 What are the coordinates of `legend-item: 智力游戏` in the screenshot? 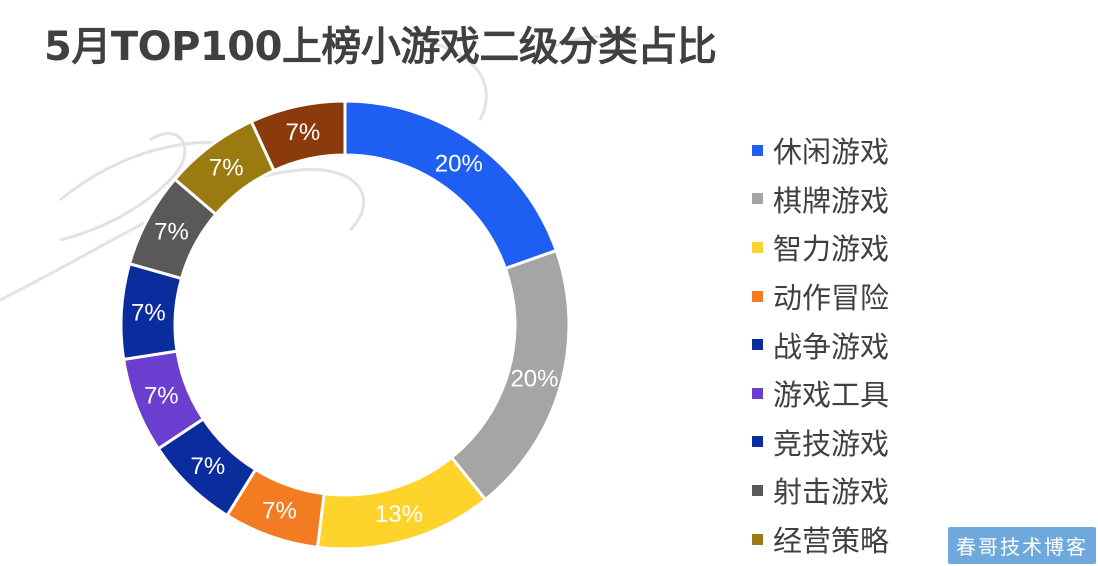 It's located at (820, 247).